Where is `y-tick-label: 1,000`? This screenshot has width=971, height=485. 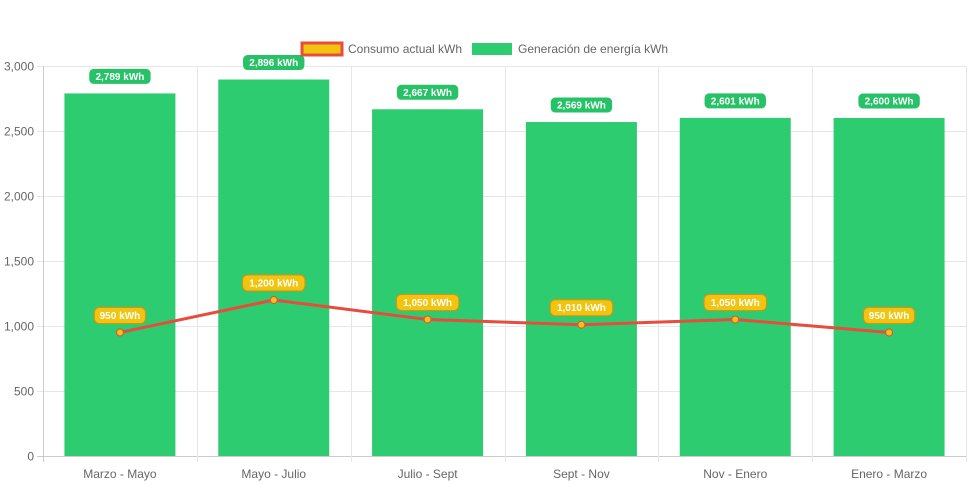 y-tick-label: 1,000 is located at coordinates (19, 327).